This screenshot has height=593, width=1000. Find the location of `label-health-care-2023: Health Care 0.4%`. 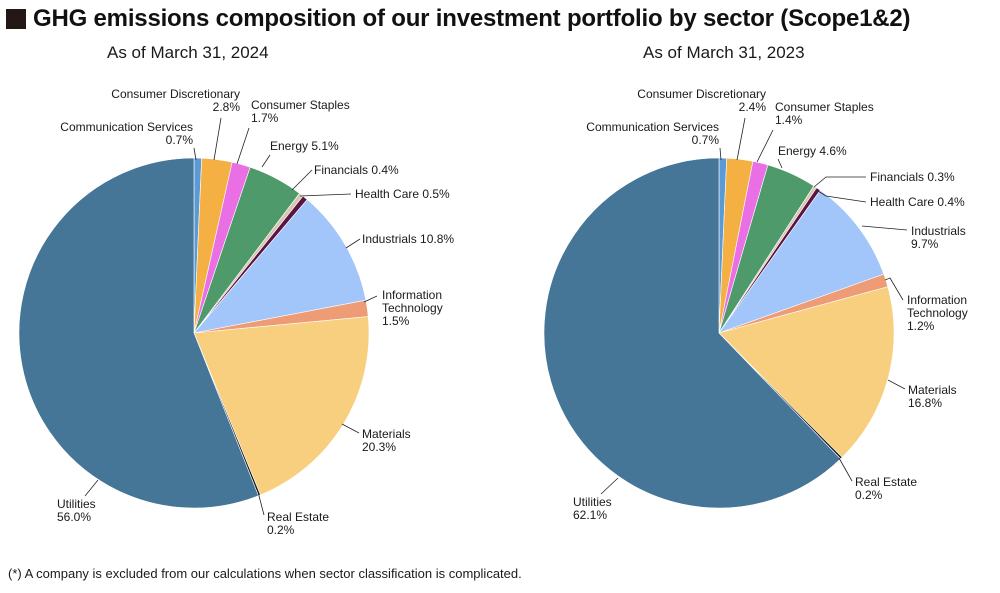

label-health-care-2023: Health Care 0.4% is located at coordinates (917, 202).